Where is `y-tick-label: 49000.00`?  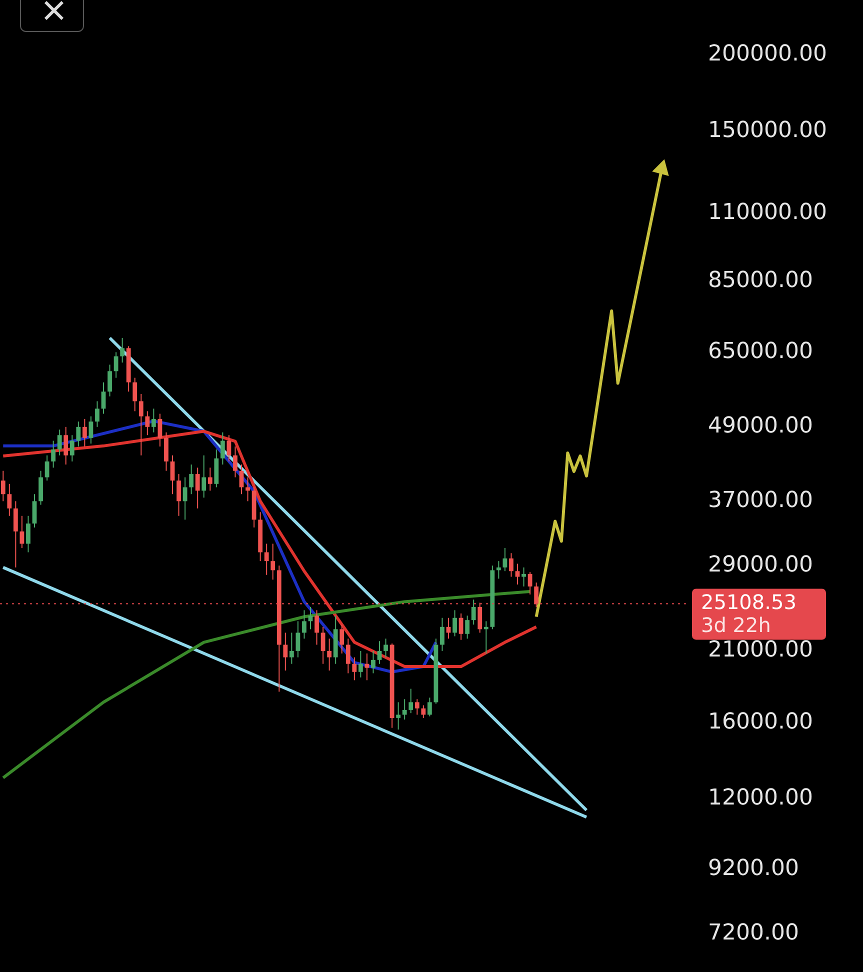 y-tick-label: 49000.00 is located at coordinates (760, 426).